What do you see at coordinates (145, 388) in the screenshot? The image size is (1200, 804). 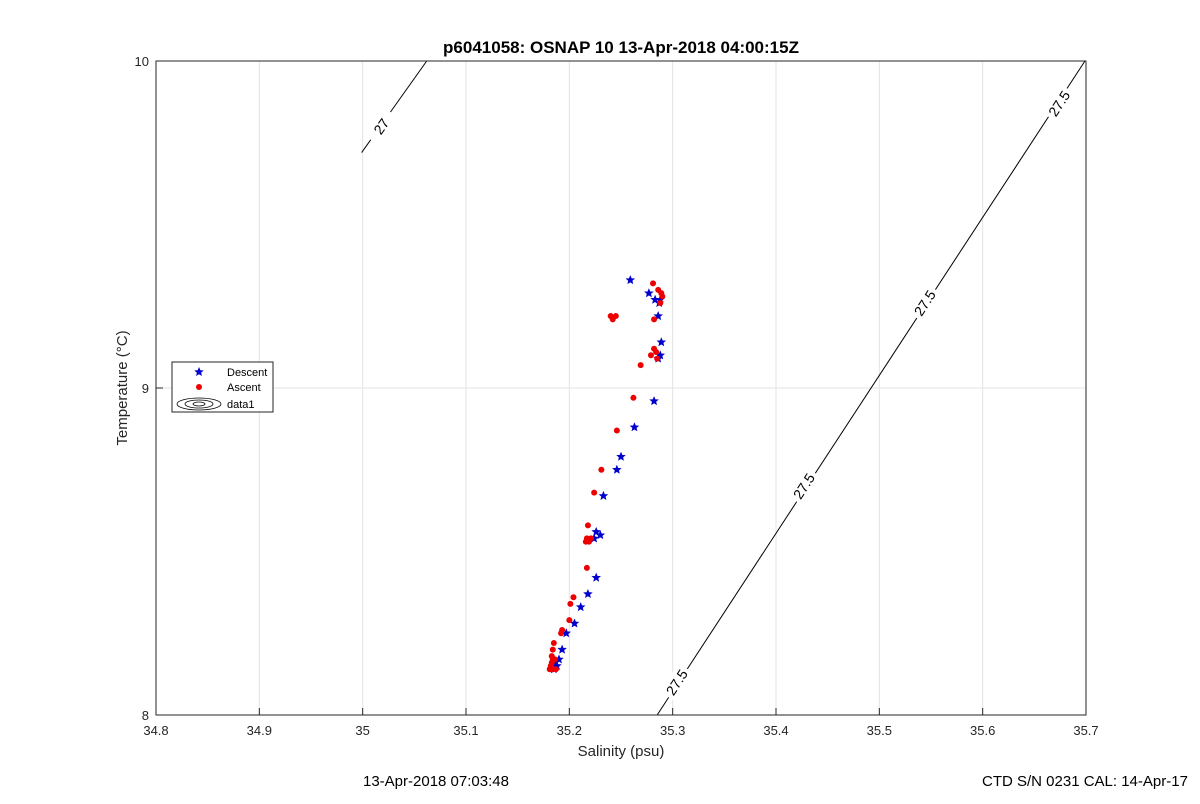 I see `y-tick-label: 9` at bounding box center [145, 388].